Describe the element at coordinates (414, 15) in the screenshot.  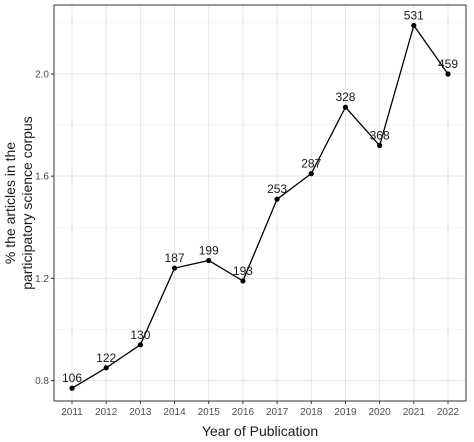
I see `data-label: 531` at that location.